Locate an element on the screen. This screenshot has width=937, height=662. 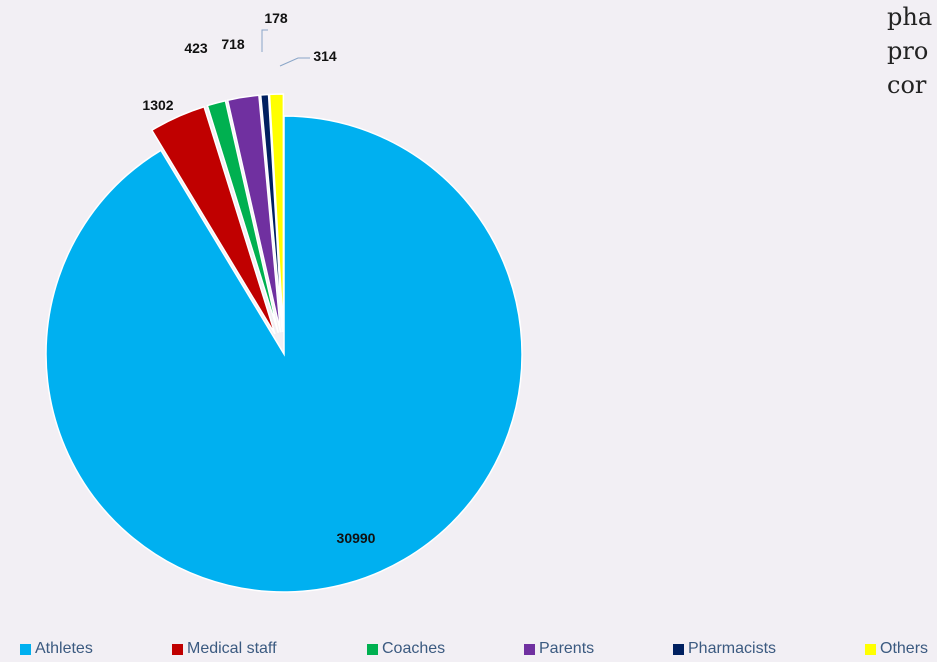
data-label-coaches: 423 is located at coordinates (196, 48).